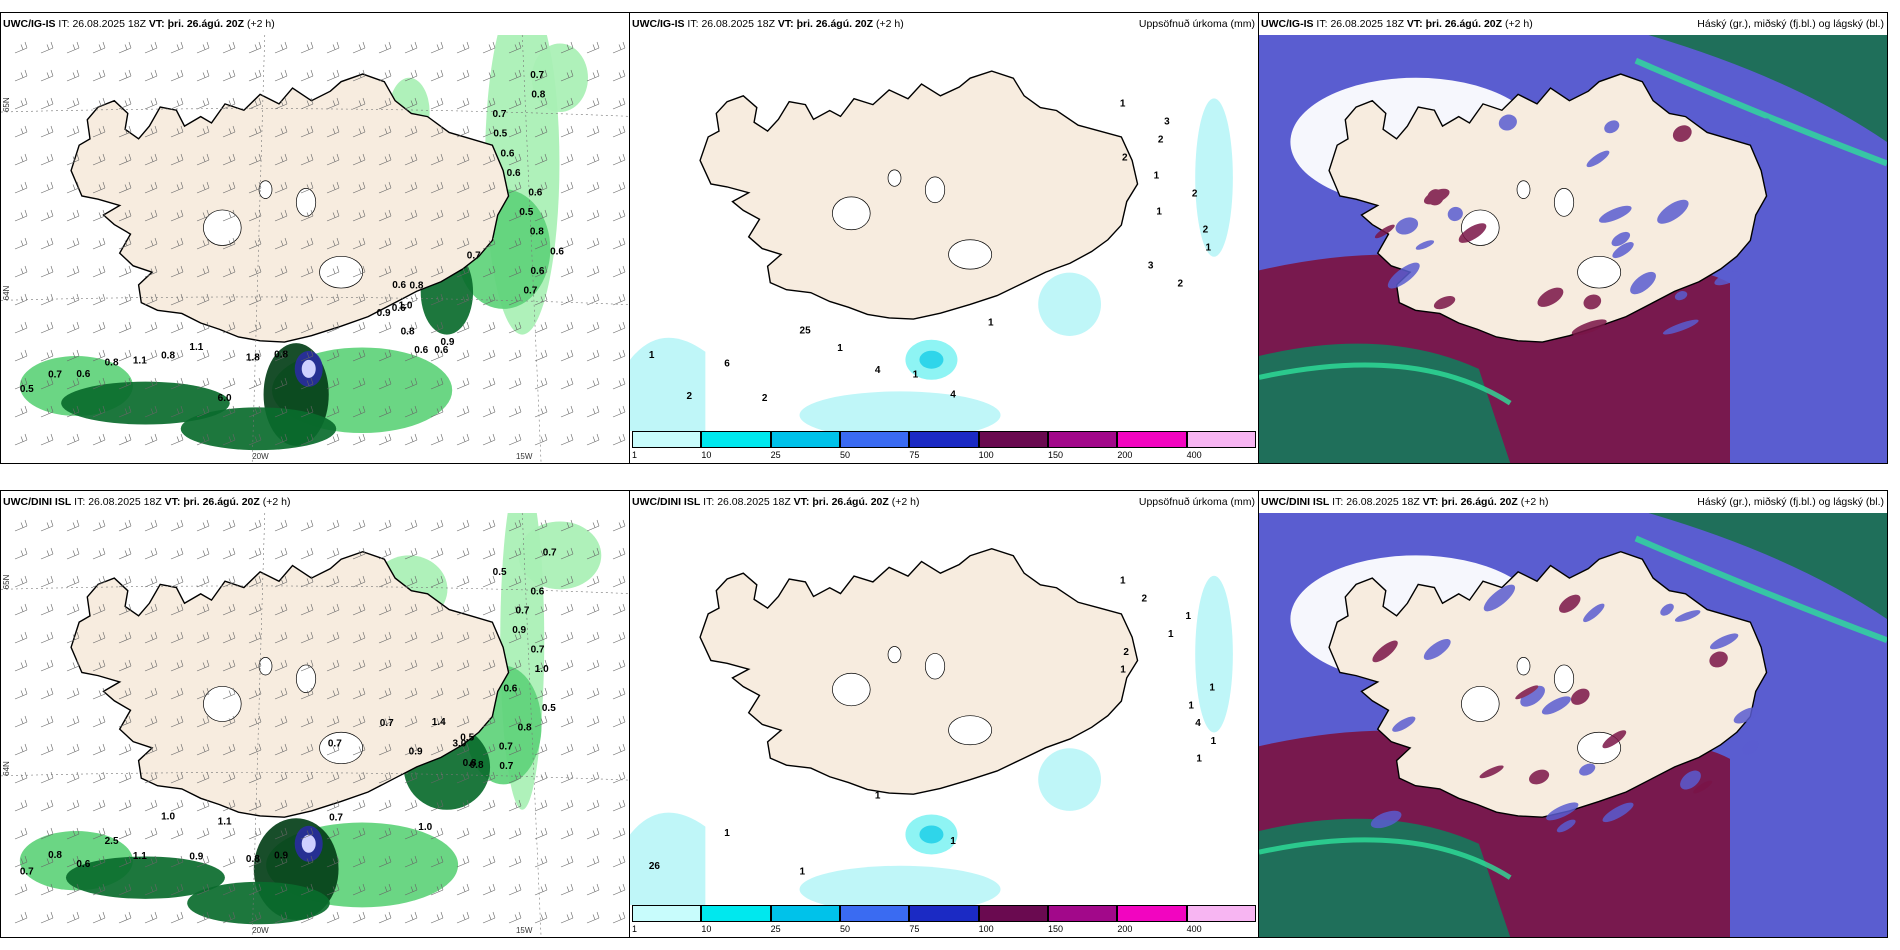  Describe the element at coordinates (156, 24) in the screenshot. I see `valid-time-prefix: VT:` at that location.